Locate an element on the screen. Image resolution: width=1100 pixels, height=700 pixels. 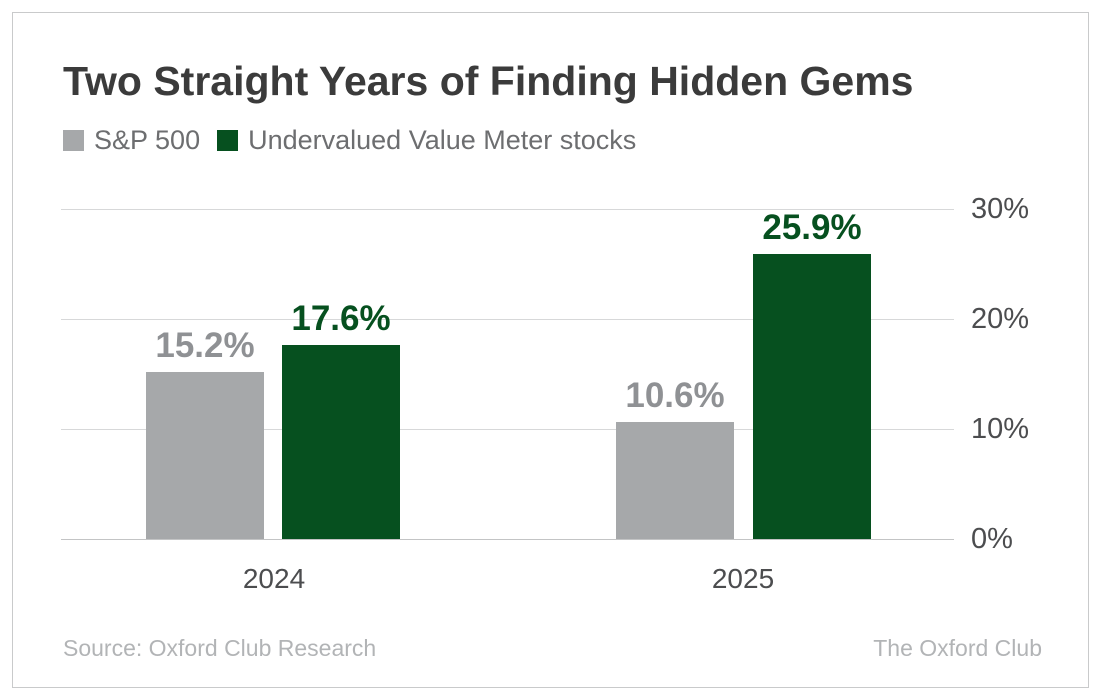
gridline-0-baseline is located at coordinates (507, 539).